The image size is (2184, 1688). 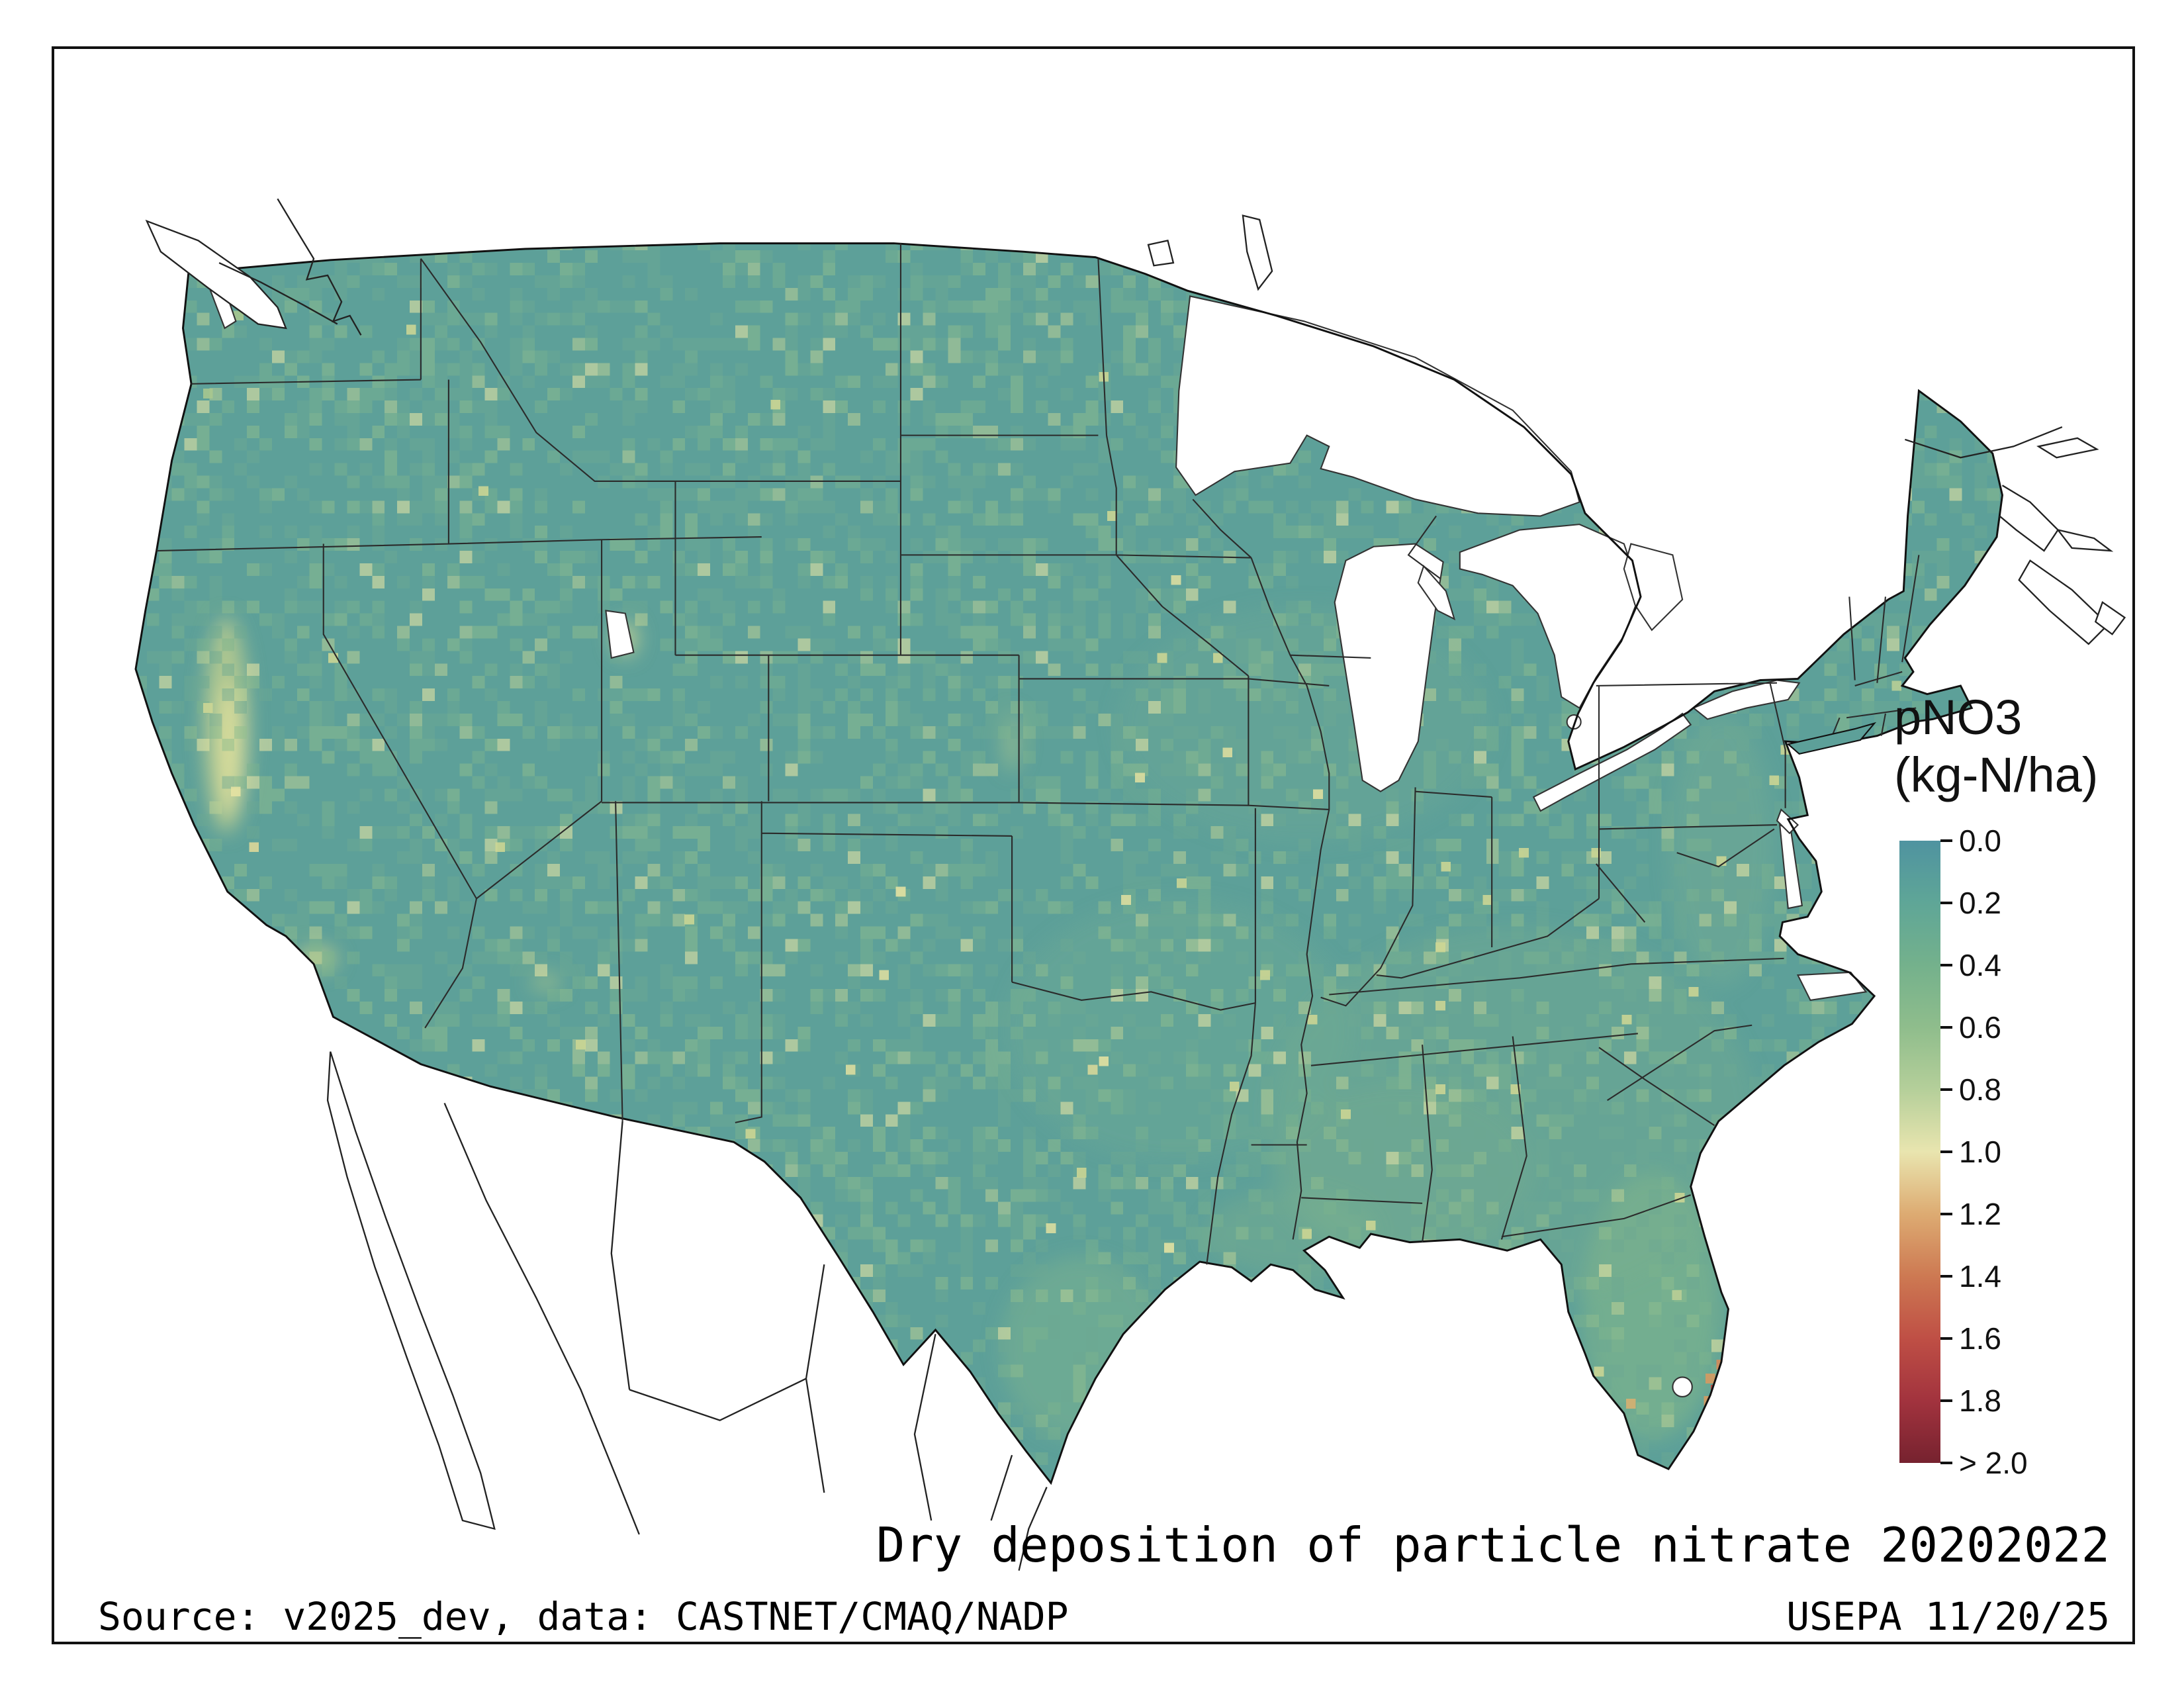 I want to click on legend-tick: > 2.0, so click(x=1984, y=1463).